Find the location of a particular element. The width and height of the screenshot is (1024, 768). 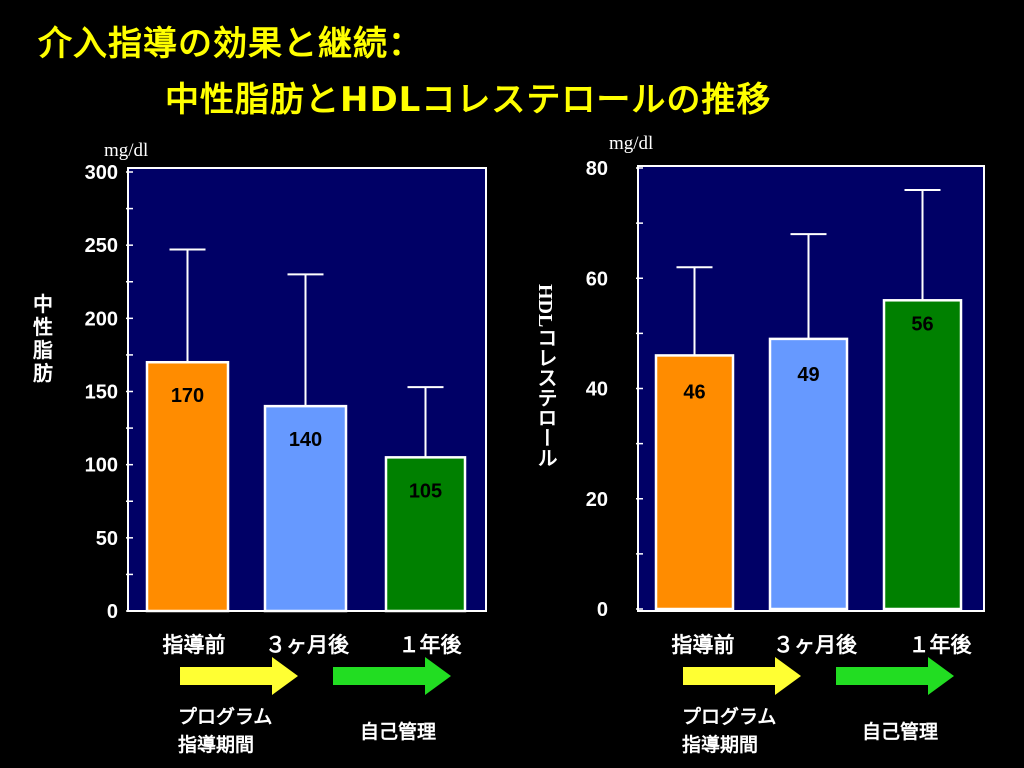

tg-tick-label: 300 is located at coordinates (101, 173).